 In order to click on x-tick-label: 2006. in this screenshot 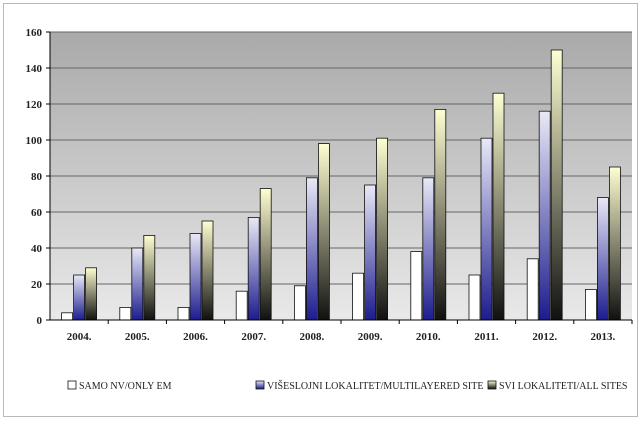, I will do `click(195, 337)`.